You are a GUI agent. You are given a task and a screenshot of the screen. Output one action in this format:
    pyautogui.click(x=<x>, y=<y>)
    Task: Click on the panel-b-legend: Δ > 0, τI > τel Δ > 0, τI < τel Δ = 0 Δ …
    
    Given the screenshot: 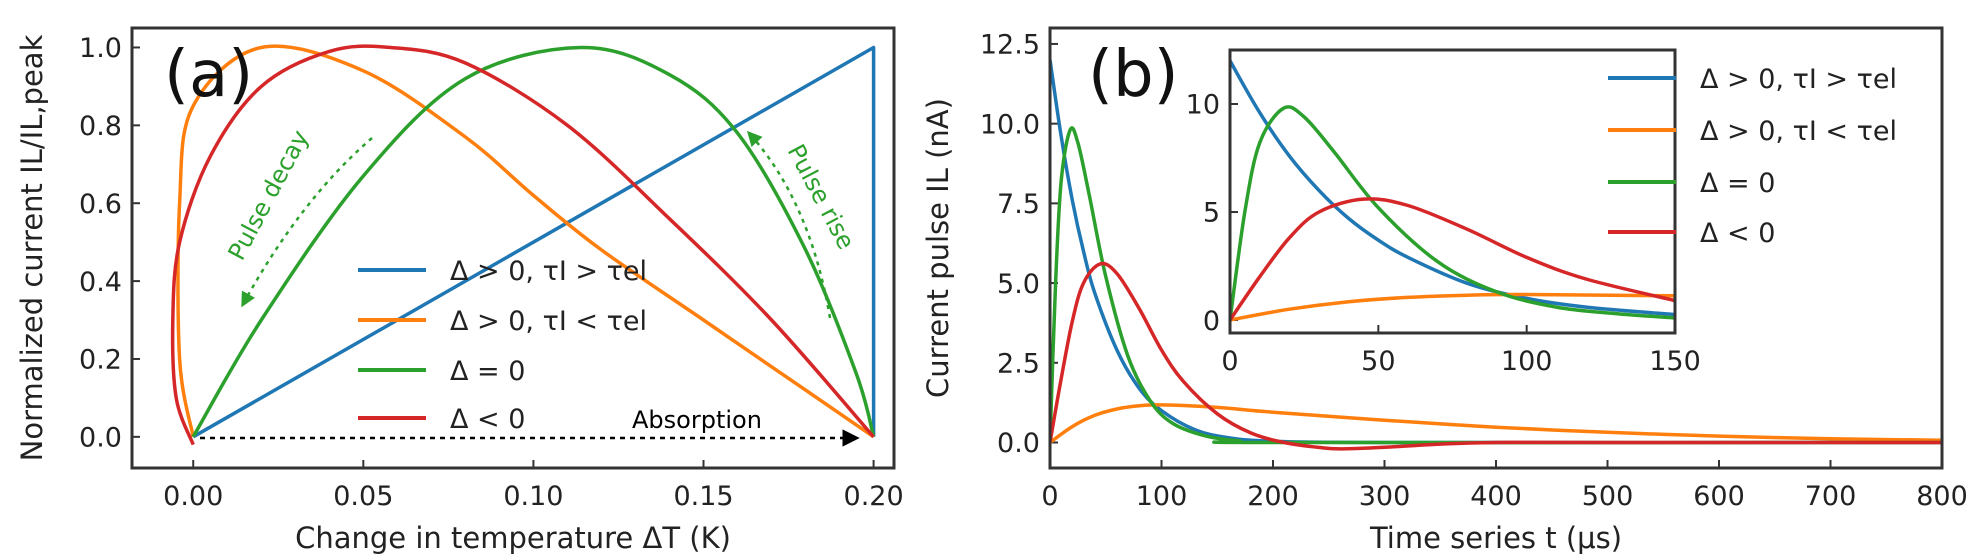 What is the action you would take?
    pyautogui.click(x=1752, y=156)
    